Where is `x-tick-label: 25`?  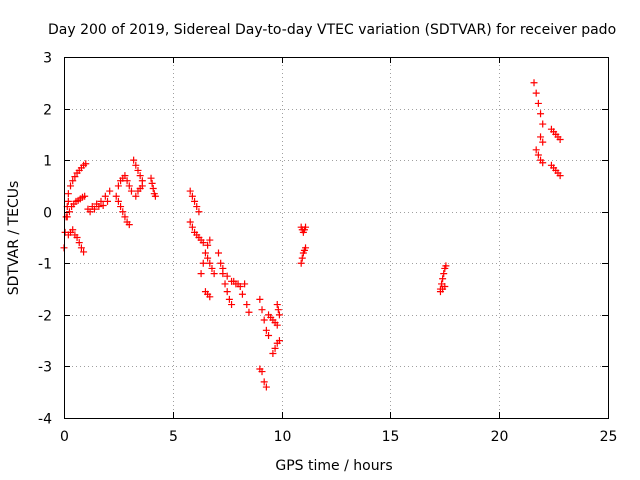
x-tick-label: 25 is located at coordinates (609, 437).